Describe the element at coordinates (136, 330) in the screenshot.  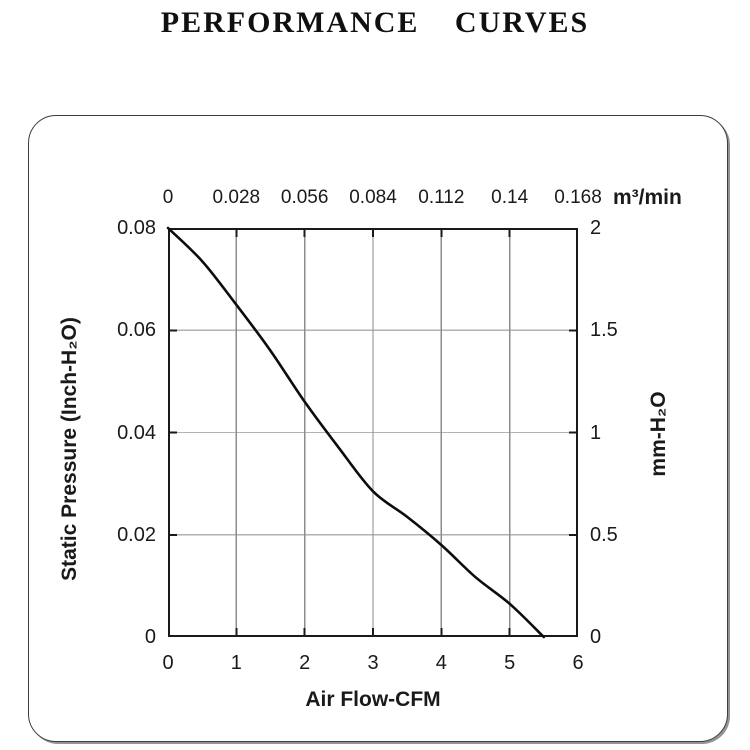
I see `left-tick-label: 0.06` at that location.